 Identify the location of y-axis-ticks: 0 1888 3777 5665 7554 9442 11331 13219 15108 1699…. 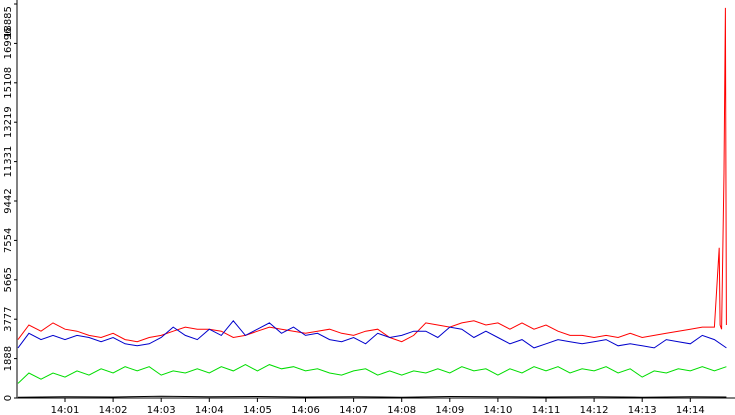
(10, 202).